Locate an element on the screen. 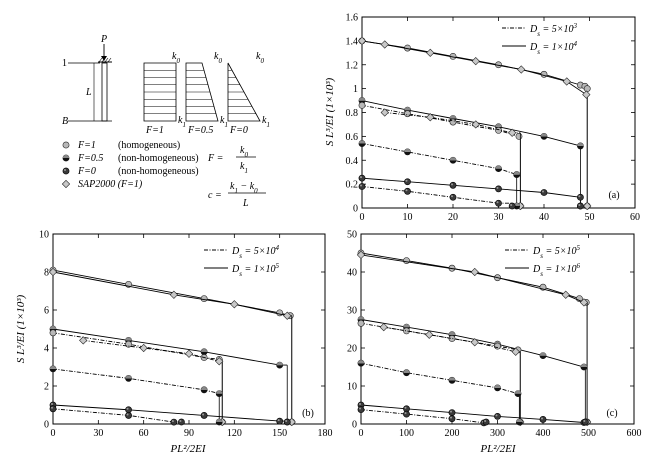 The image size is (650, 461). legend-row: F=0.5 (non-homogeneous) is located at coordinates (130, 158).